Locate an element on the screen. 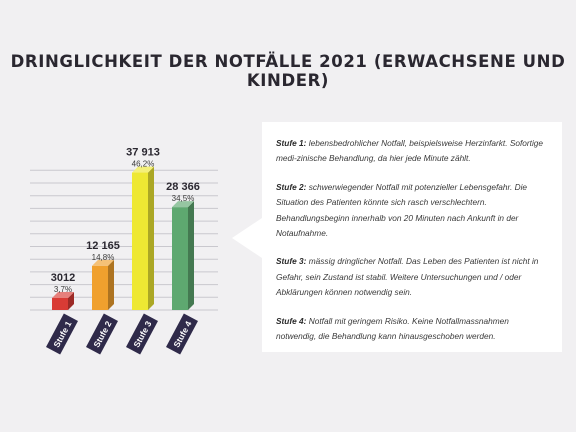  legend-item-label: Stufe 3: is located at coordinates (291, 261).